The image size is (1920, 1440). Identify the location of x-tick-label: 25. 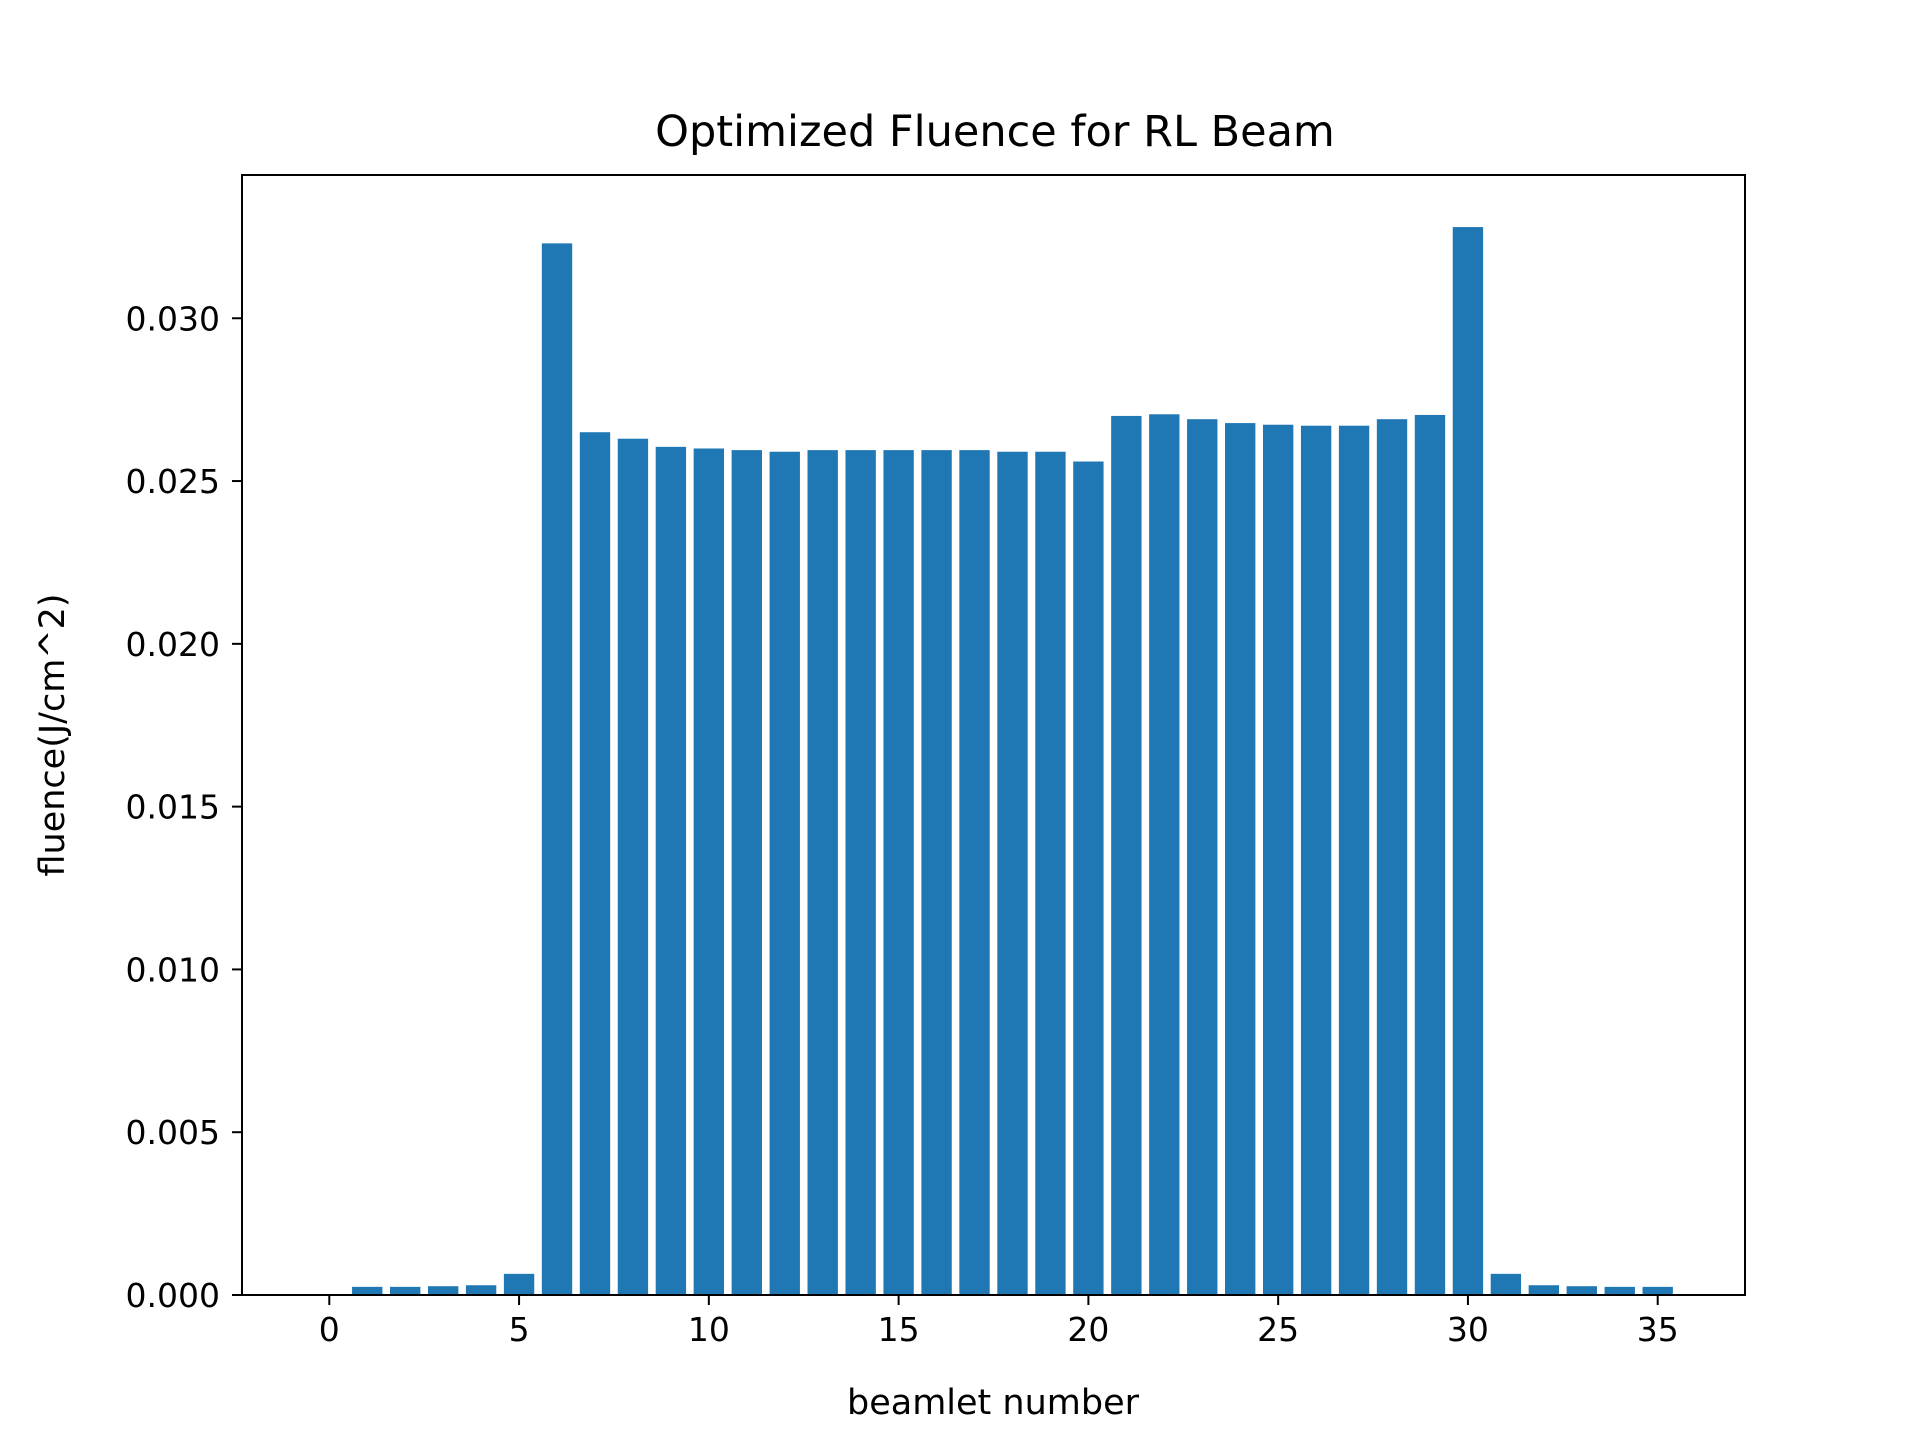
(1278, 1329).